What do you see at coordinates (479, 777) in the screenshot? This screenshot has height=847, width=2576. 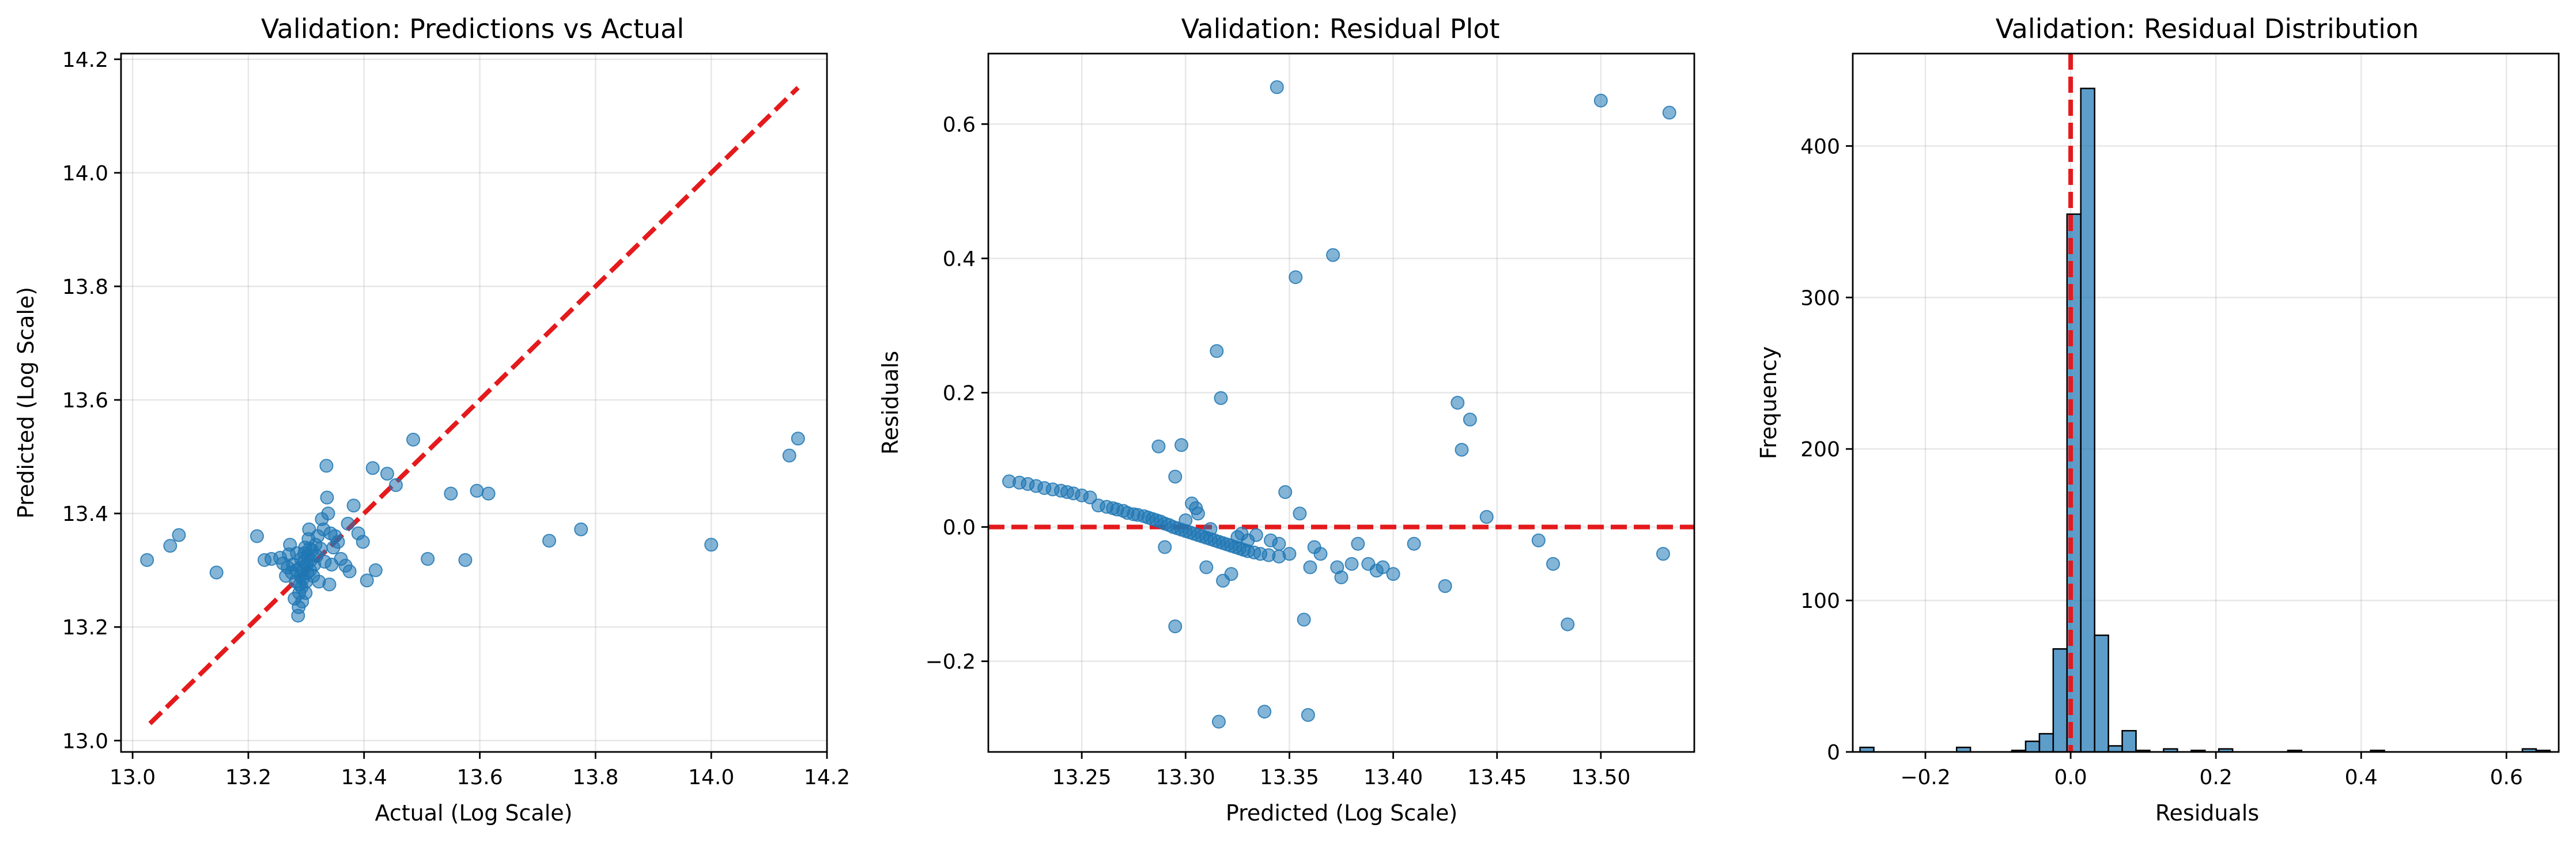 I see `x-tick-label: 13.6` at bounding box center [479, 777].